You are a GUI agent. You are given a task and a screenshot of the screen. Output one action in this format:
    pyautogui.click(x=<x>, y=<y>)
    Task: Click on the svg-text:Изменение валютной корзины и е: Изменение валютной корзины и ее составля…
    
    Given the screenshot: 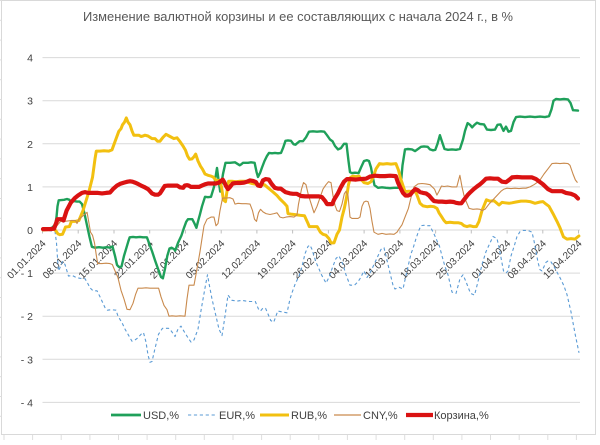 What is the action you would take?
    pyautogui.click(x=298, y=16)
    